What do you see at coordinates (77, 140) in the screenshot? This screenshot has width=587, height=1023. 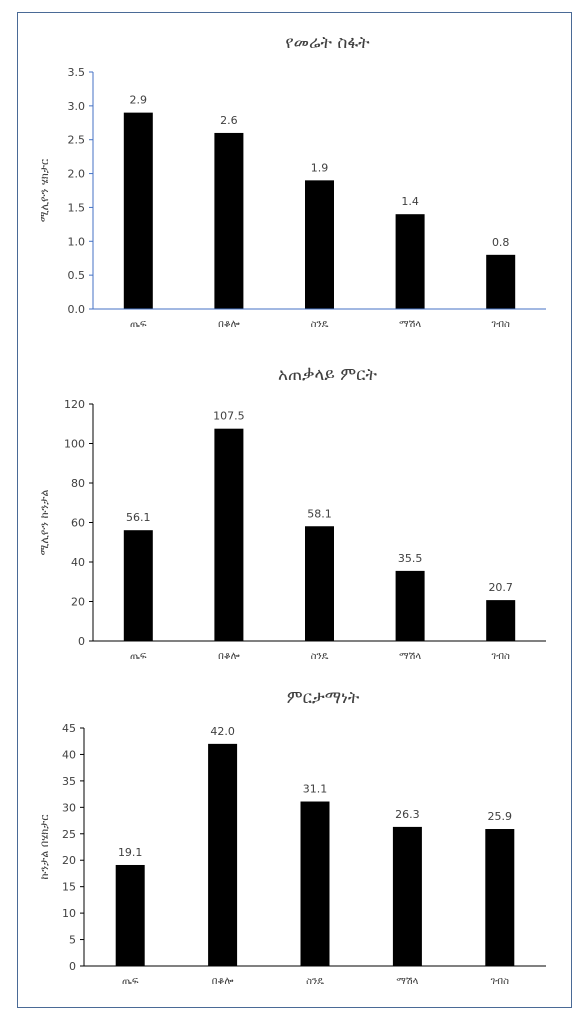 I see `y-tick-label: 2.5` at bounding box center [77, 140].